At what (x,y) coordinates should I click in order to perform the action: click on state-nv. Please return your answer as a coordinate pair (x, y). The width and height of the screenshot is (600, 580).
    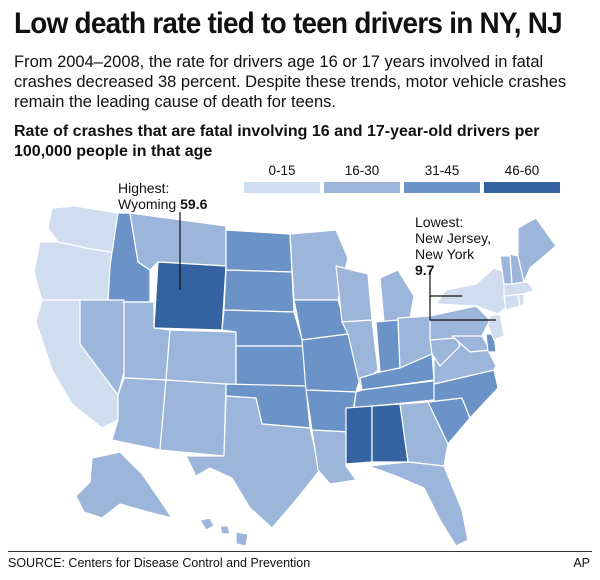
    Looking at the image, I should click on (102, 347).